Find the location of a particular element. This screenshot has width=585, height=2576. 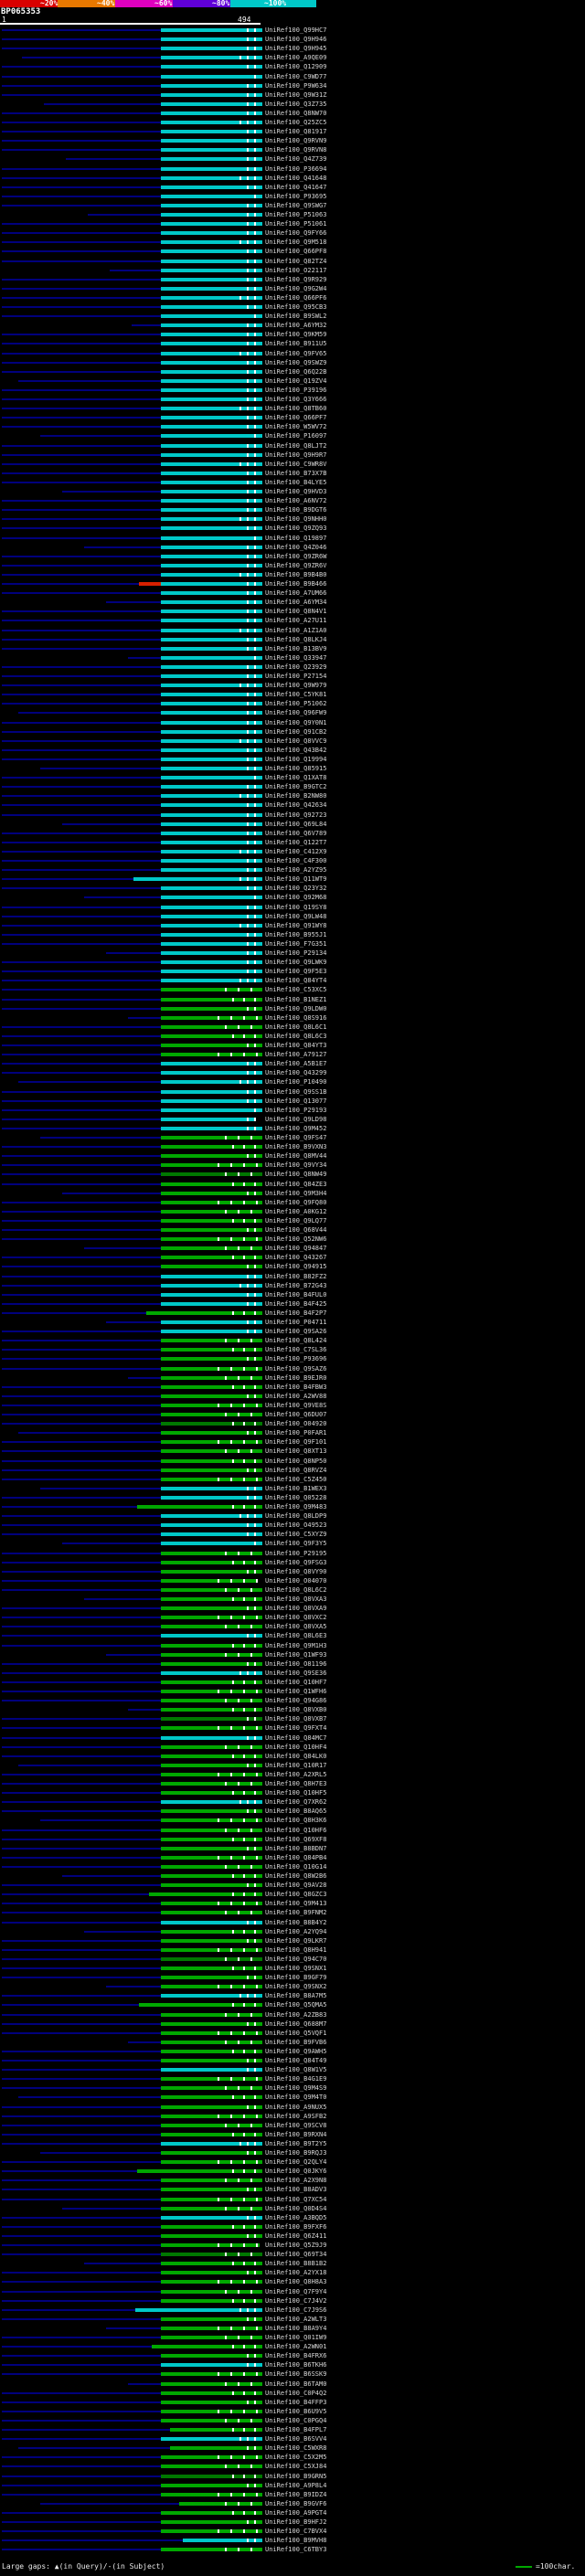

hit-label: UniRef100_Q9M3H4 is located at coordinates (296, 1193).